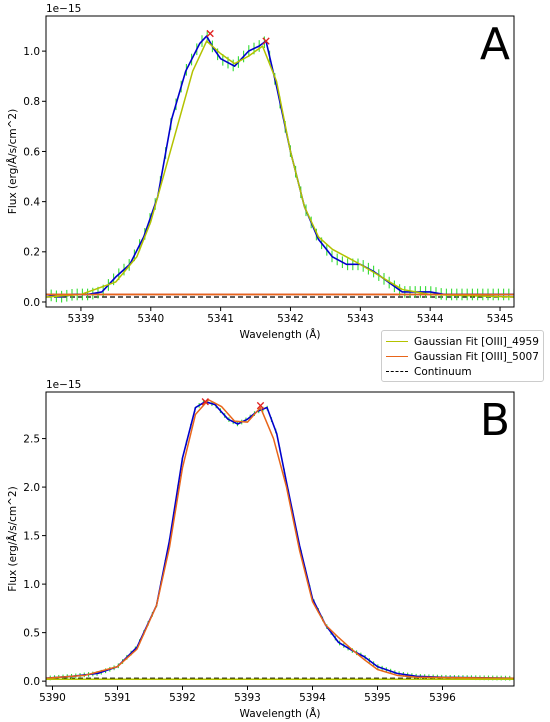 Image resolution: width=550 pixels, height=722 pixels. Describe the element at coordinates (397, 371) in the screenshot. I see `legend-swatch-continuum` at that location.